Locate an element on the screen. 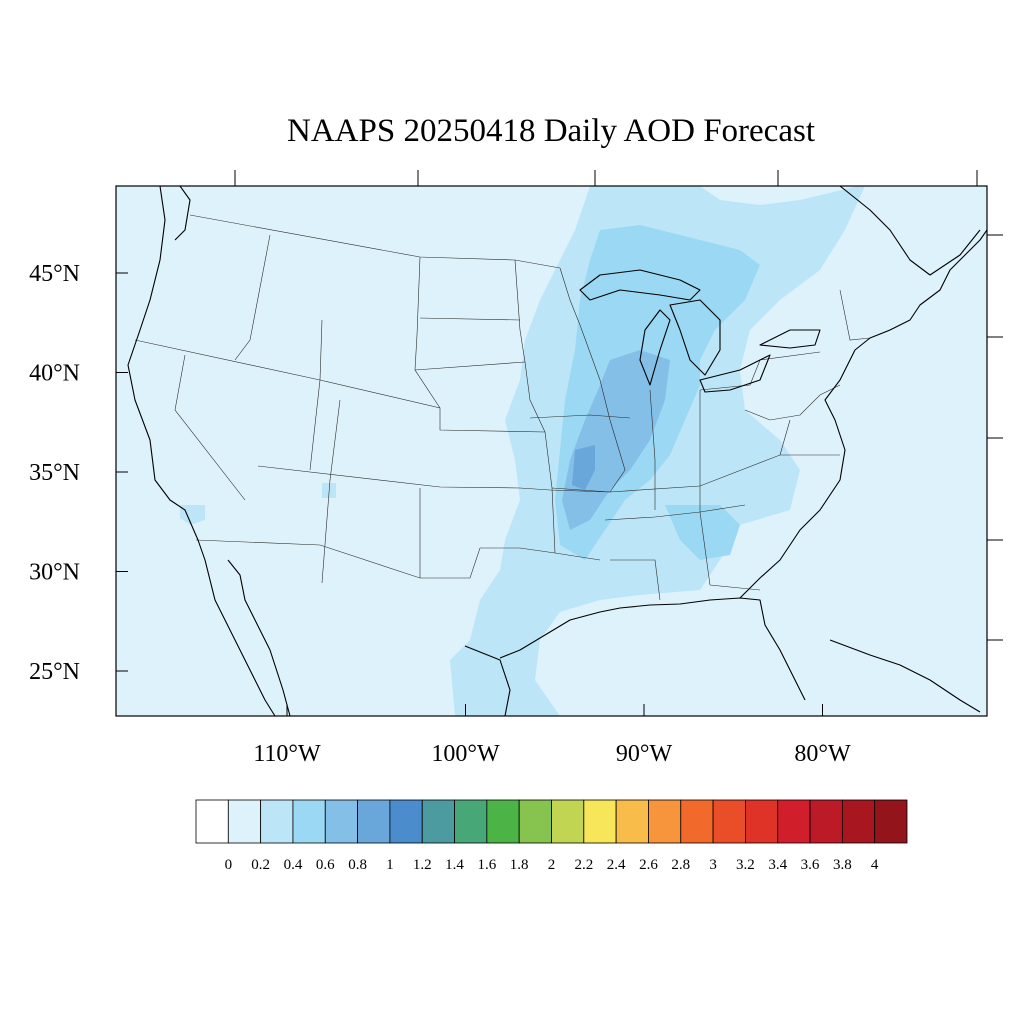  colorbar-label: 3.4 is located at coordinates (777, 865).